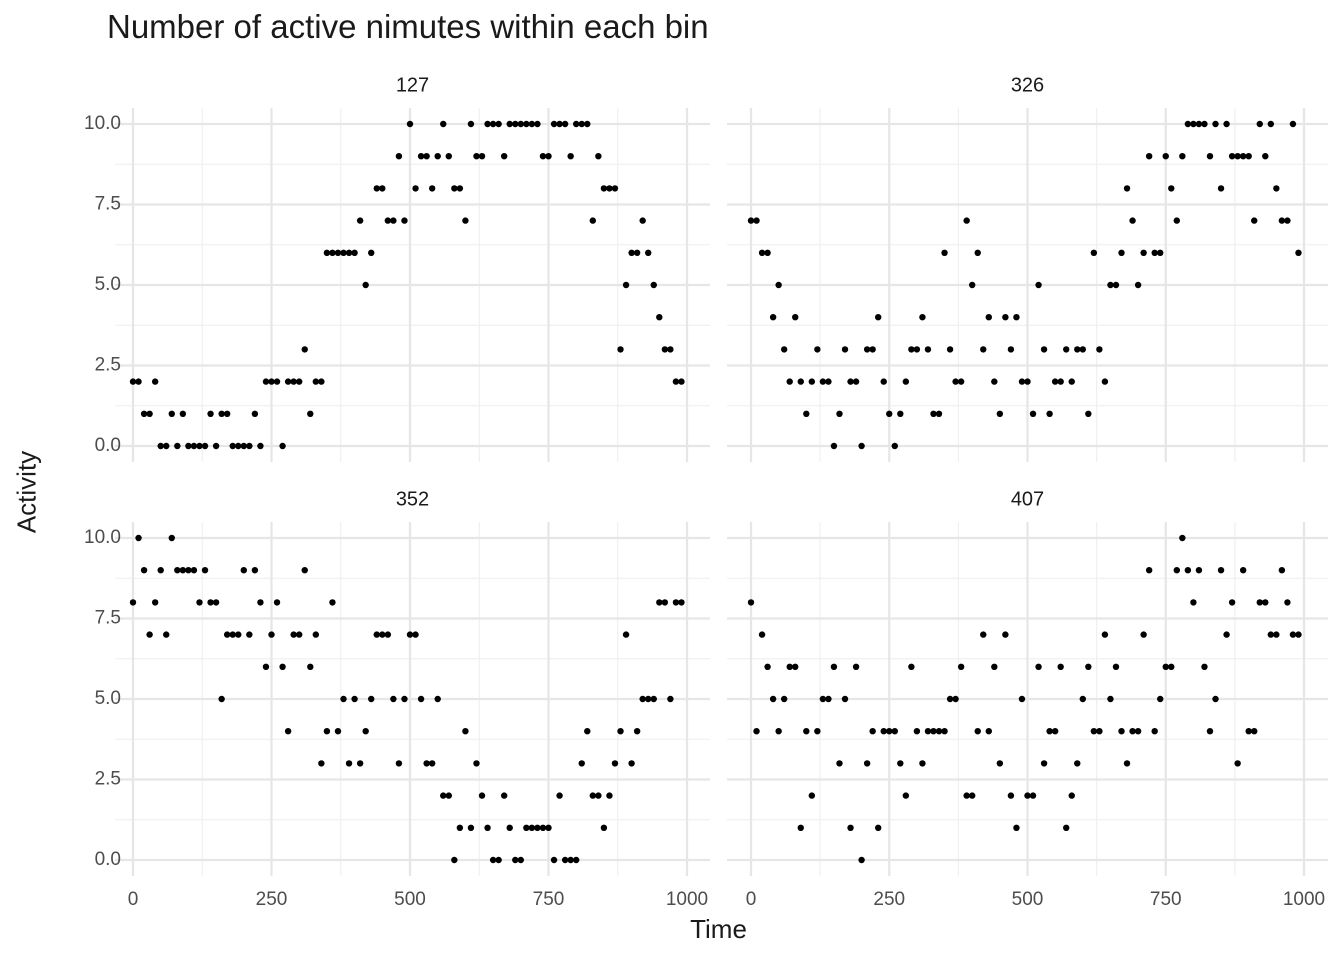 The image size is (1344, 960). Describe the element at coordinates (412, 499) in the screenshot. I see `facet-strip-label: 352` at that location.